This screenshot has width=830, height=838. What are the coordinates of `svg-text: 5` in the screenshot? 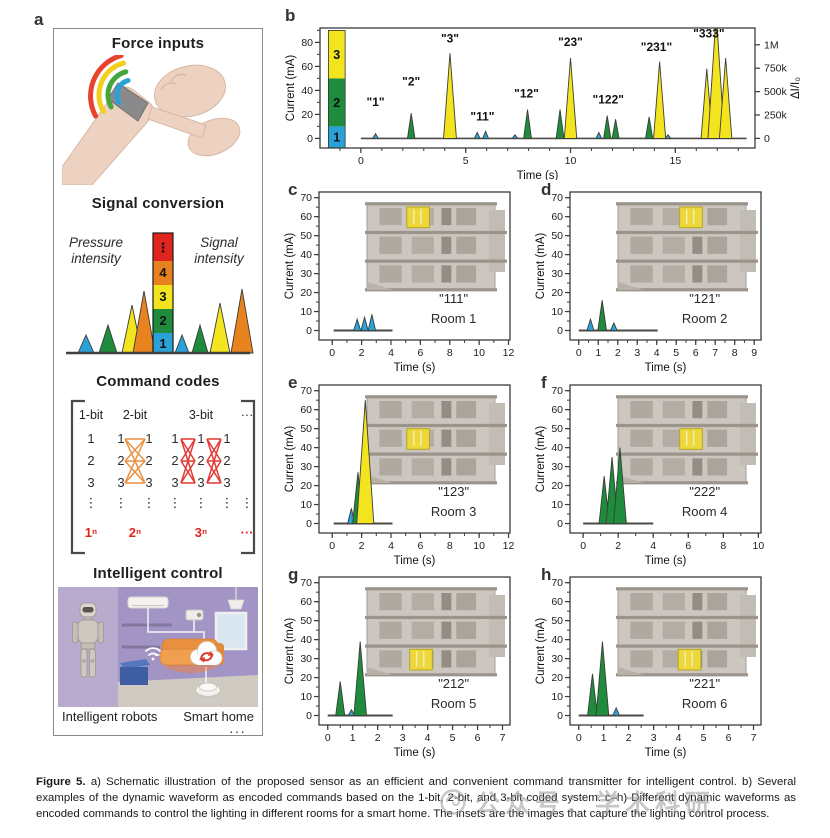 It's located at (466, 161).